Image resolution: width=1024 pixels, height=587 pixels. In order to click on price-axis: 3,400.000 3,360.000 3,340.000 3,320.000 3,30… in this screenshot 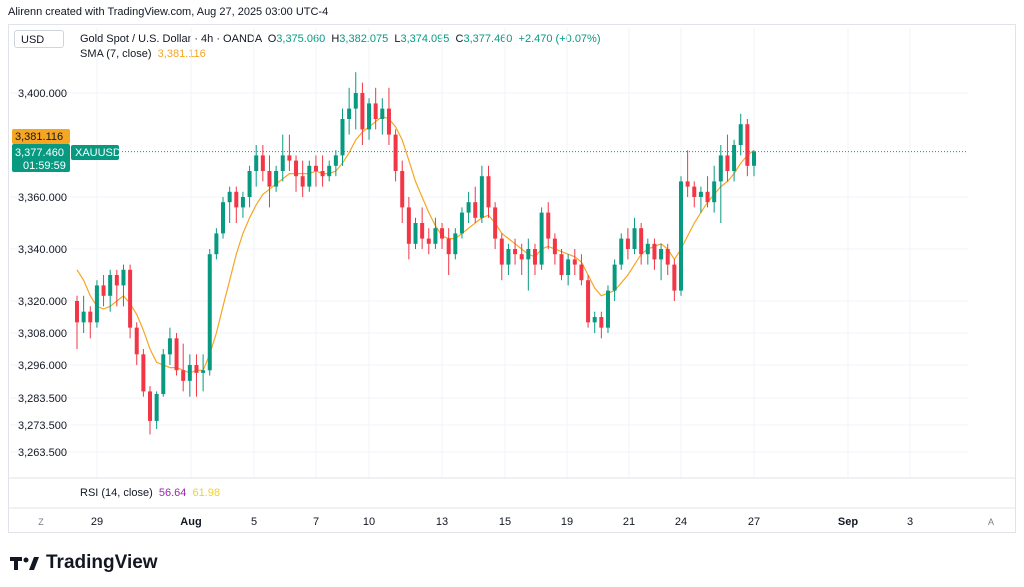, I will do `click(42, 273)`.